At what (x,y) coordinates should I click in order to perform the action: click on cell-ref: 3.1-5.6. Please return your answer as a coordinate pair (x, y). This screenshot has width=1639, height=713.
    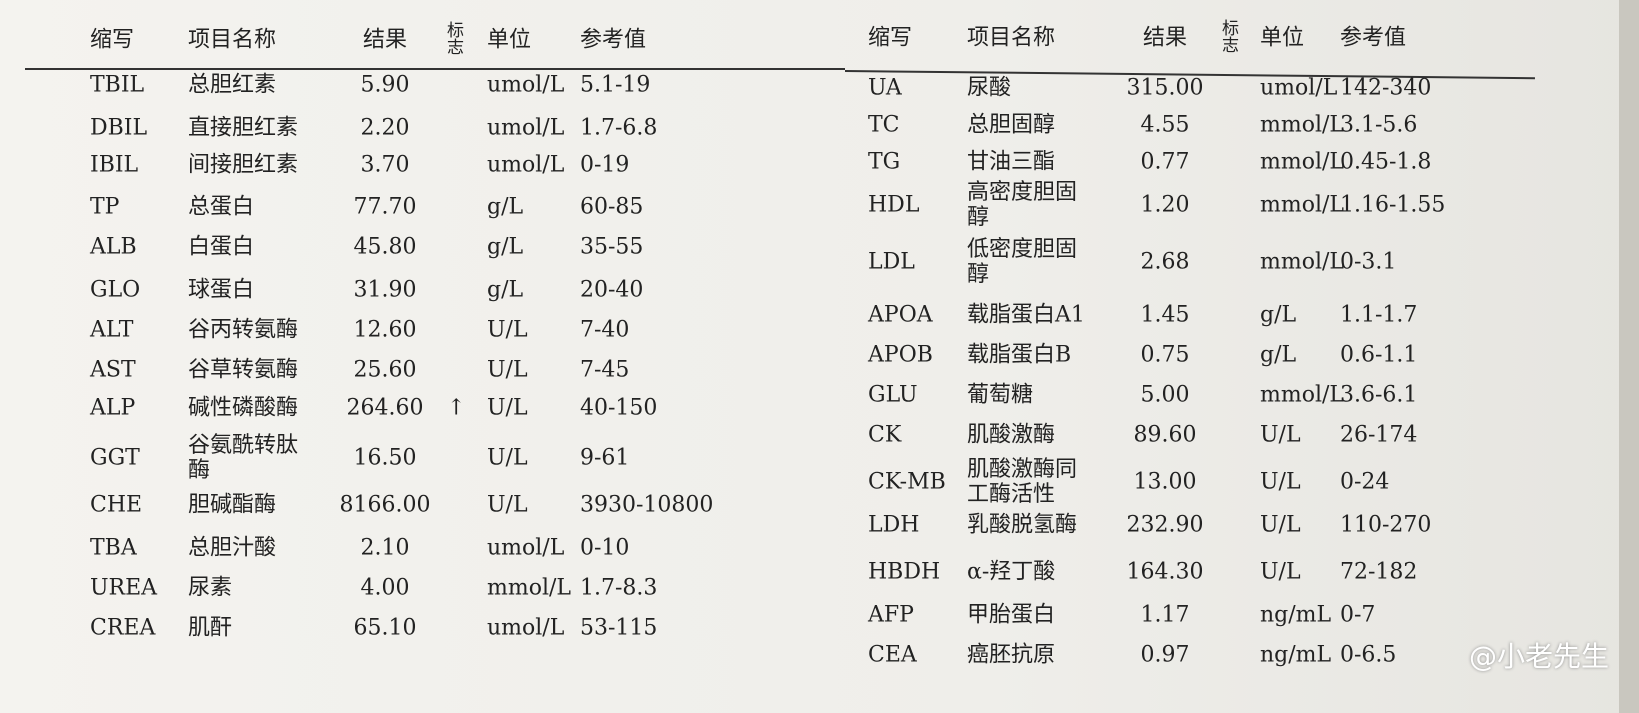
    Looking at the image, I should click on (1379, 125).